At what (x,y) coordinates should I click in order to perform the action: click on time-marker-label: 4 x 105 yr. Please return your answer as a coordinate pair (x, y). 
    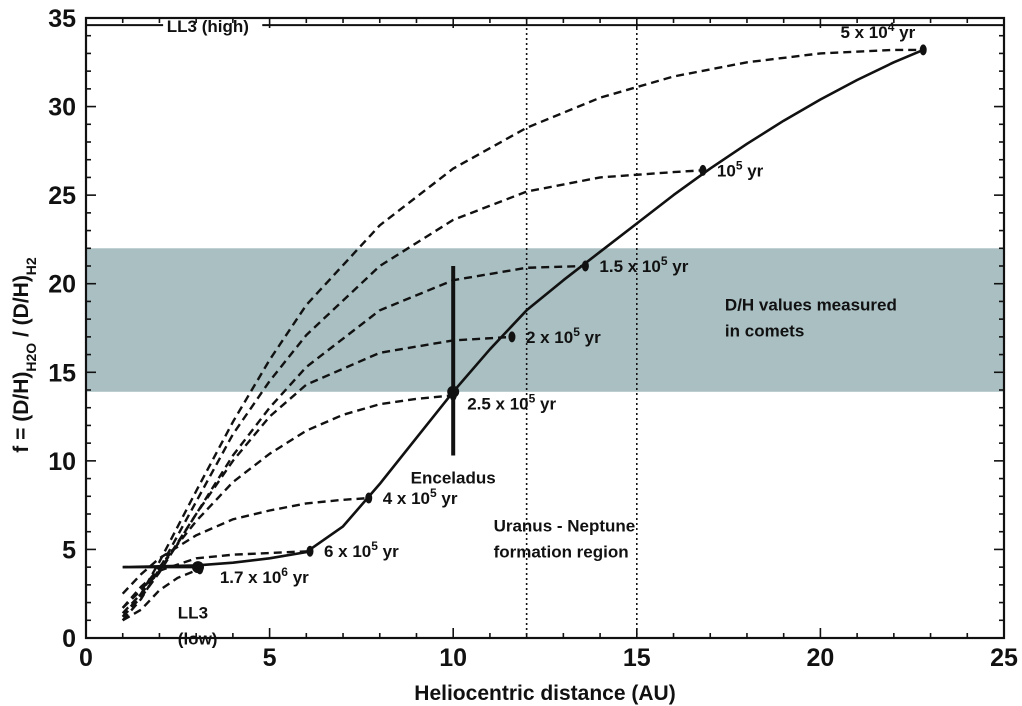
    Looking at the image, I should click on (420, 497).